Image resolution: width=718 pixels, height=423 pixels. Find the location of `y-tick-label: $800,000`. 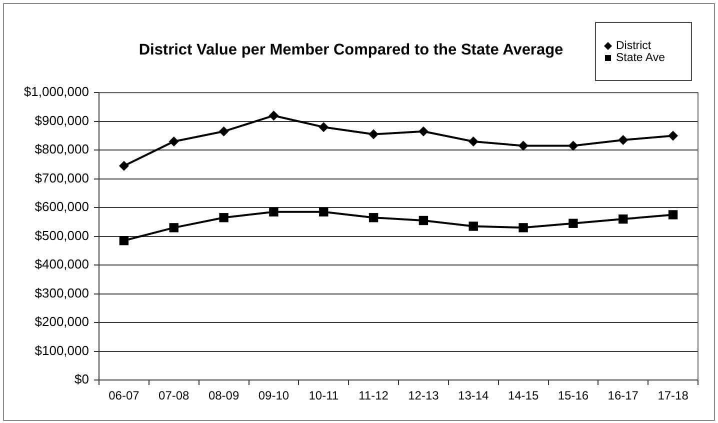

y-tick-label: $800,000 is located at coordinates (61, 149).